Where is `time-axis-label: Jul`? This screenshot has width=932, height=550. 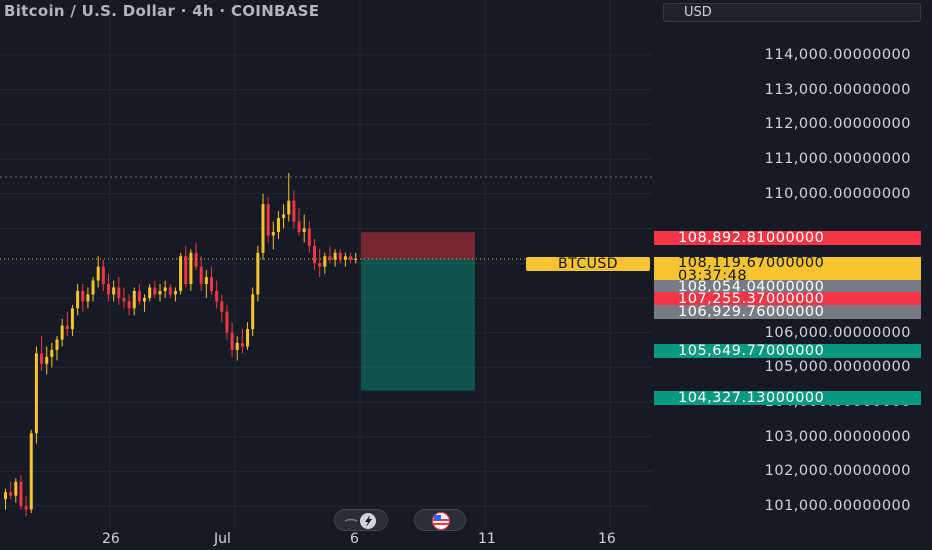 time-axis-label: Jul is located at coordinates (222, 539).